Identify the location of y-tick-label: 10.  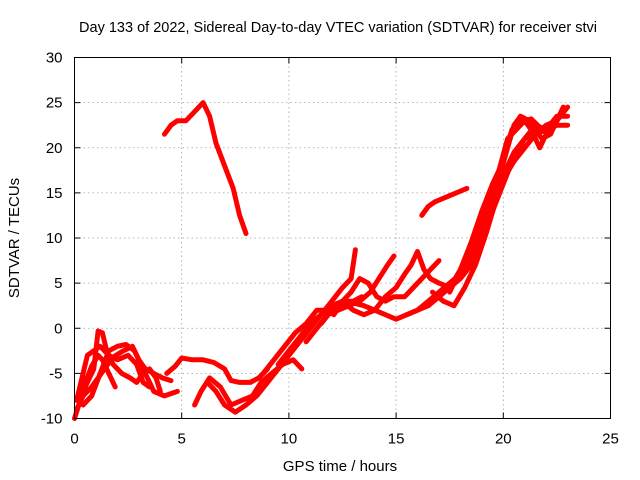
(54, 238).